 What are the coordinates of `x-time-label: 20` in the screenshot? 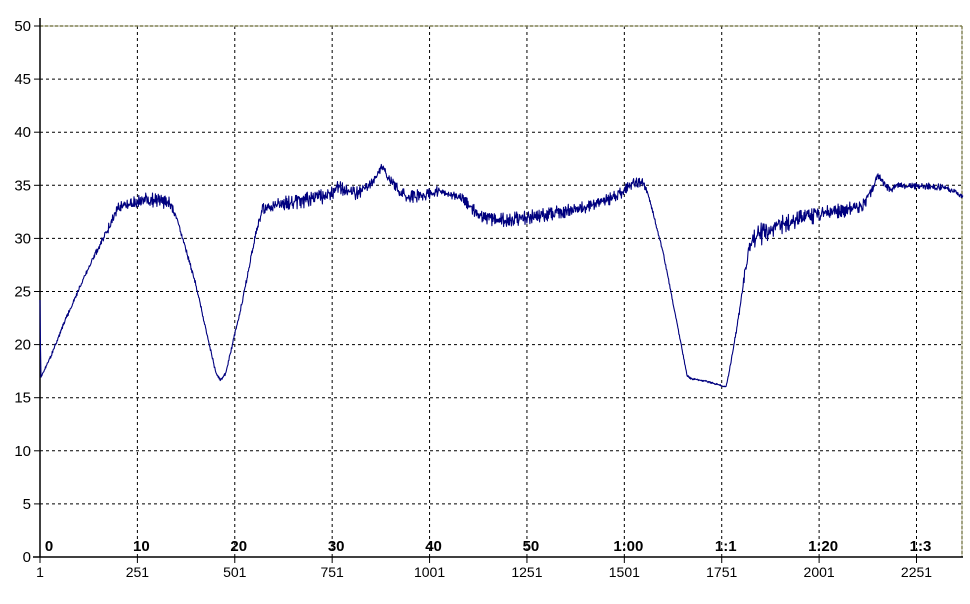 It's located at (238, 546).